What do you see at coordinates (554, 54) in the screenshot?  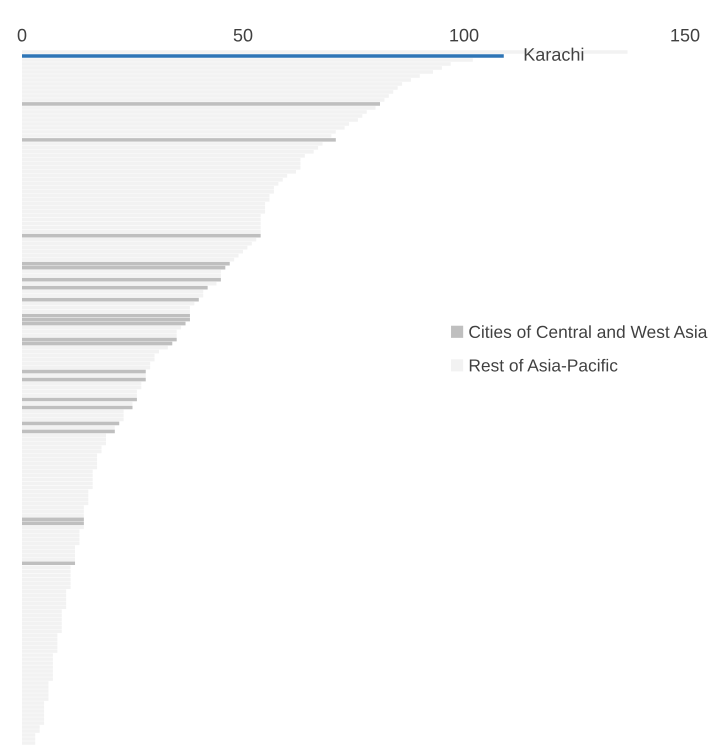 I see `annotation: Karachi` at bounding box center [554, 54].